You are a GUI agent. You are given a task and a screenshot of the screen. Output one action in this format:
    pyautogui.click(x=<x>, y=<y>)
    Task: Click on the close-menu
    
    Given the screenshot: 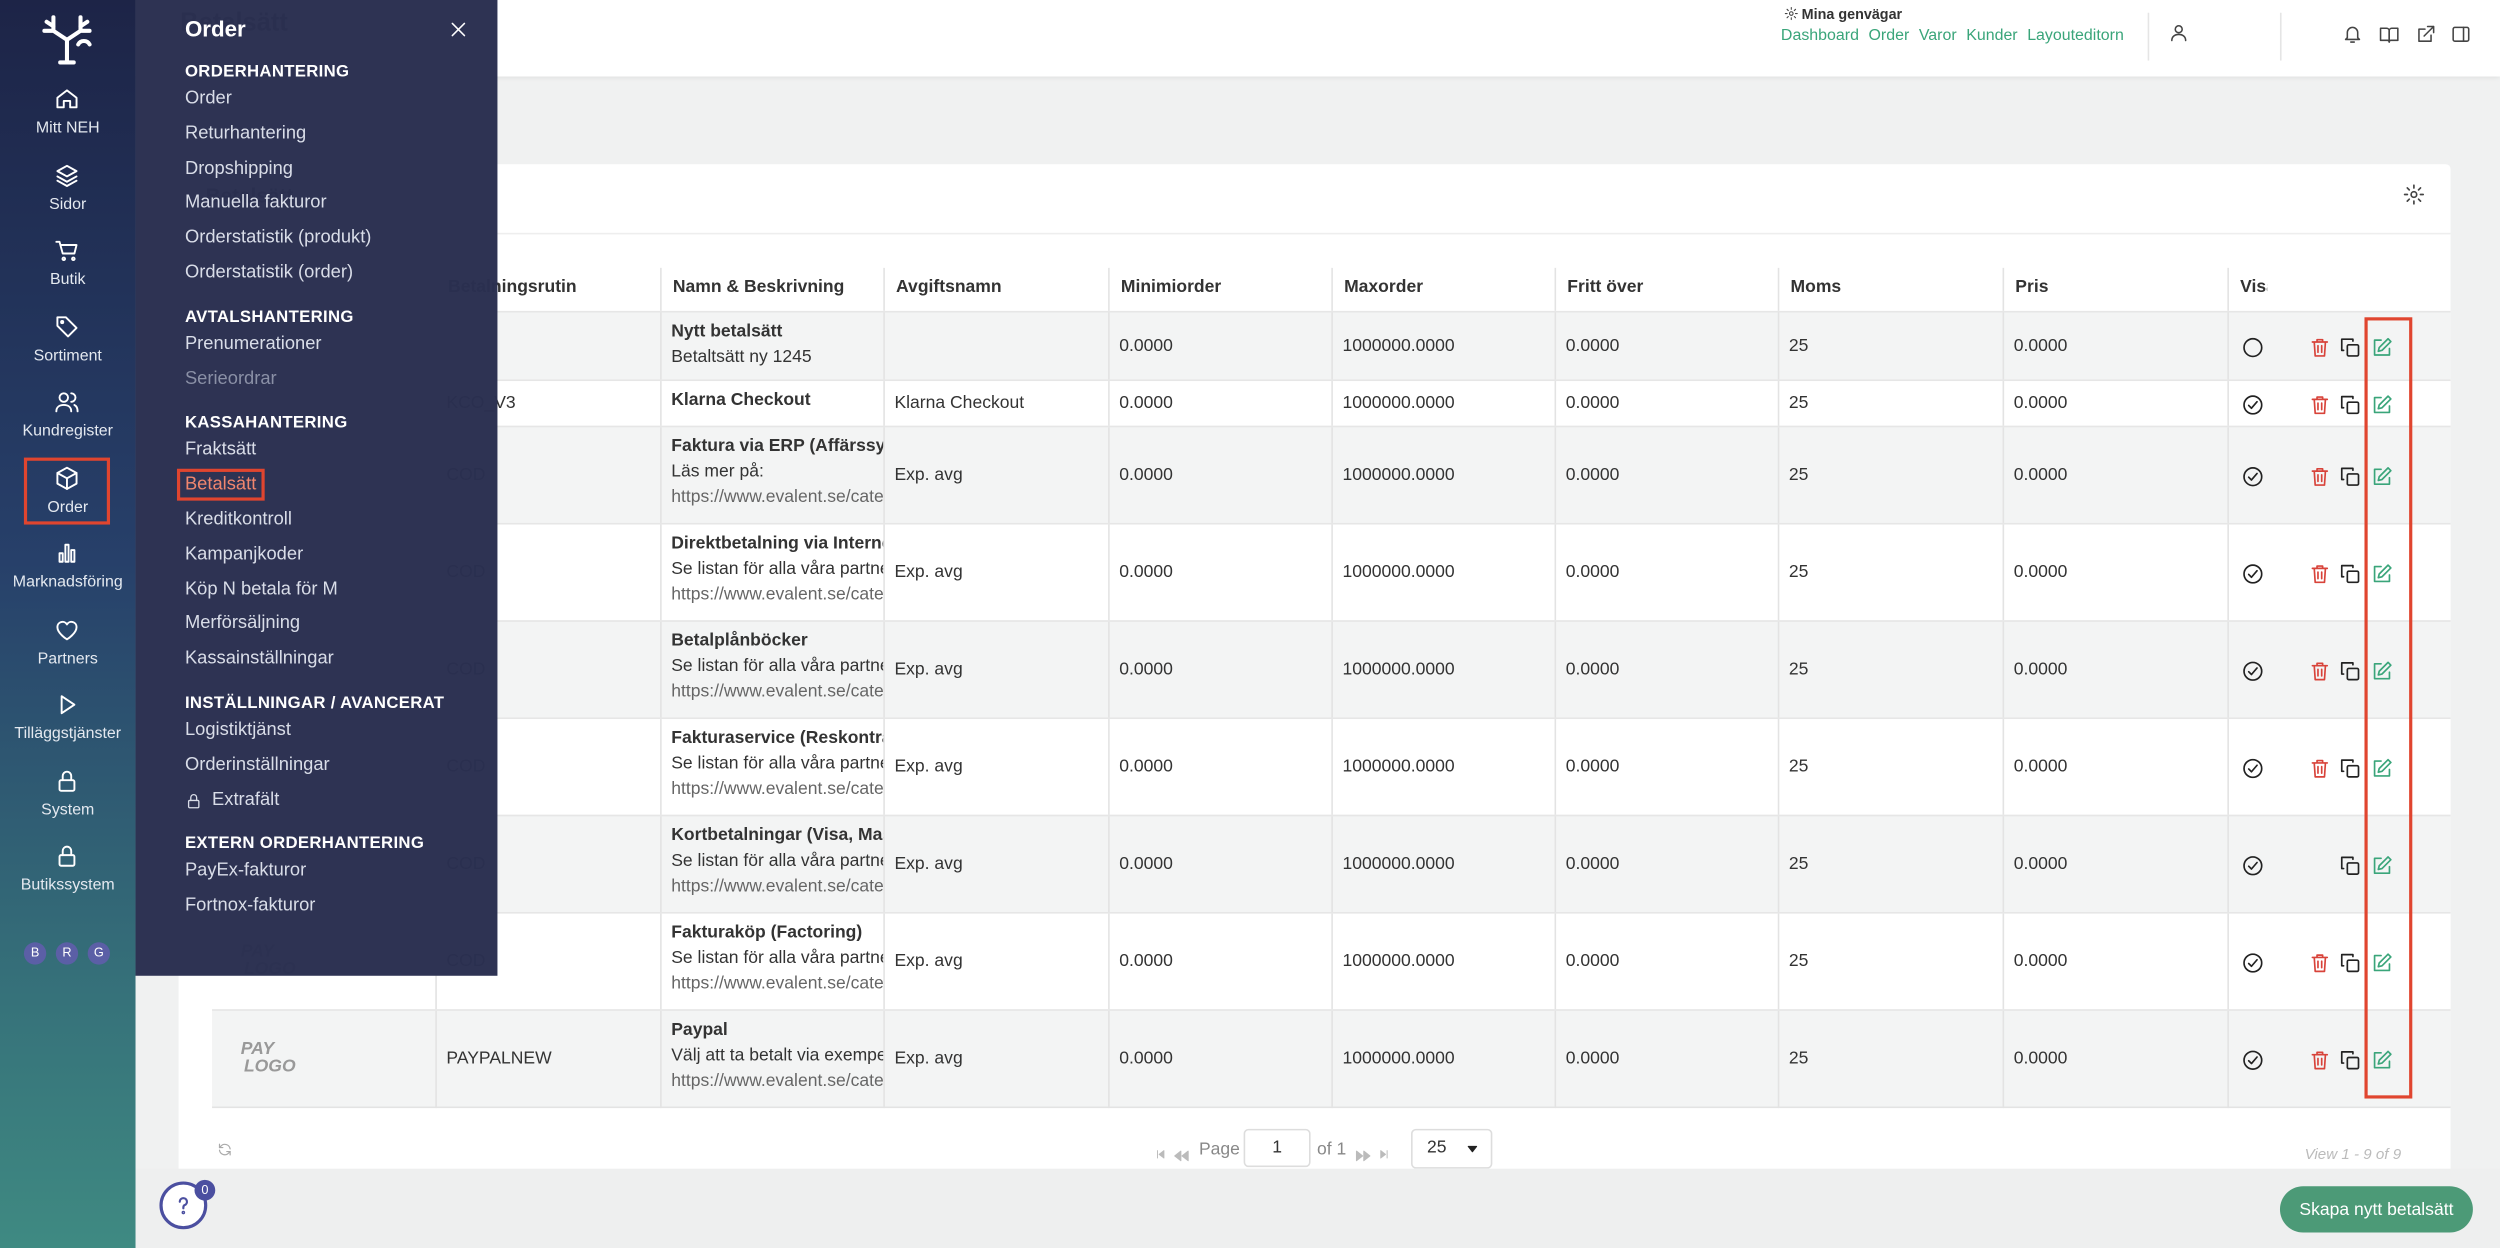 What is the action you would take?
    pyautogui.click(x=458, y=29)
    